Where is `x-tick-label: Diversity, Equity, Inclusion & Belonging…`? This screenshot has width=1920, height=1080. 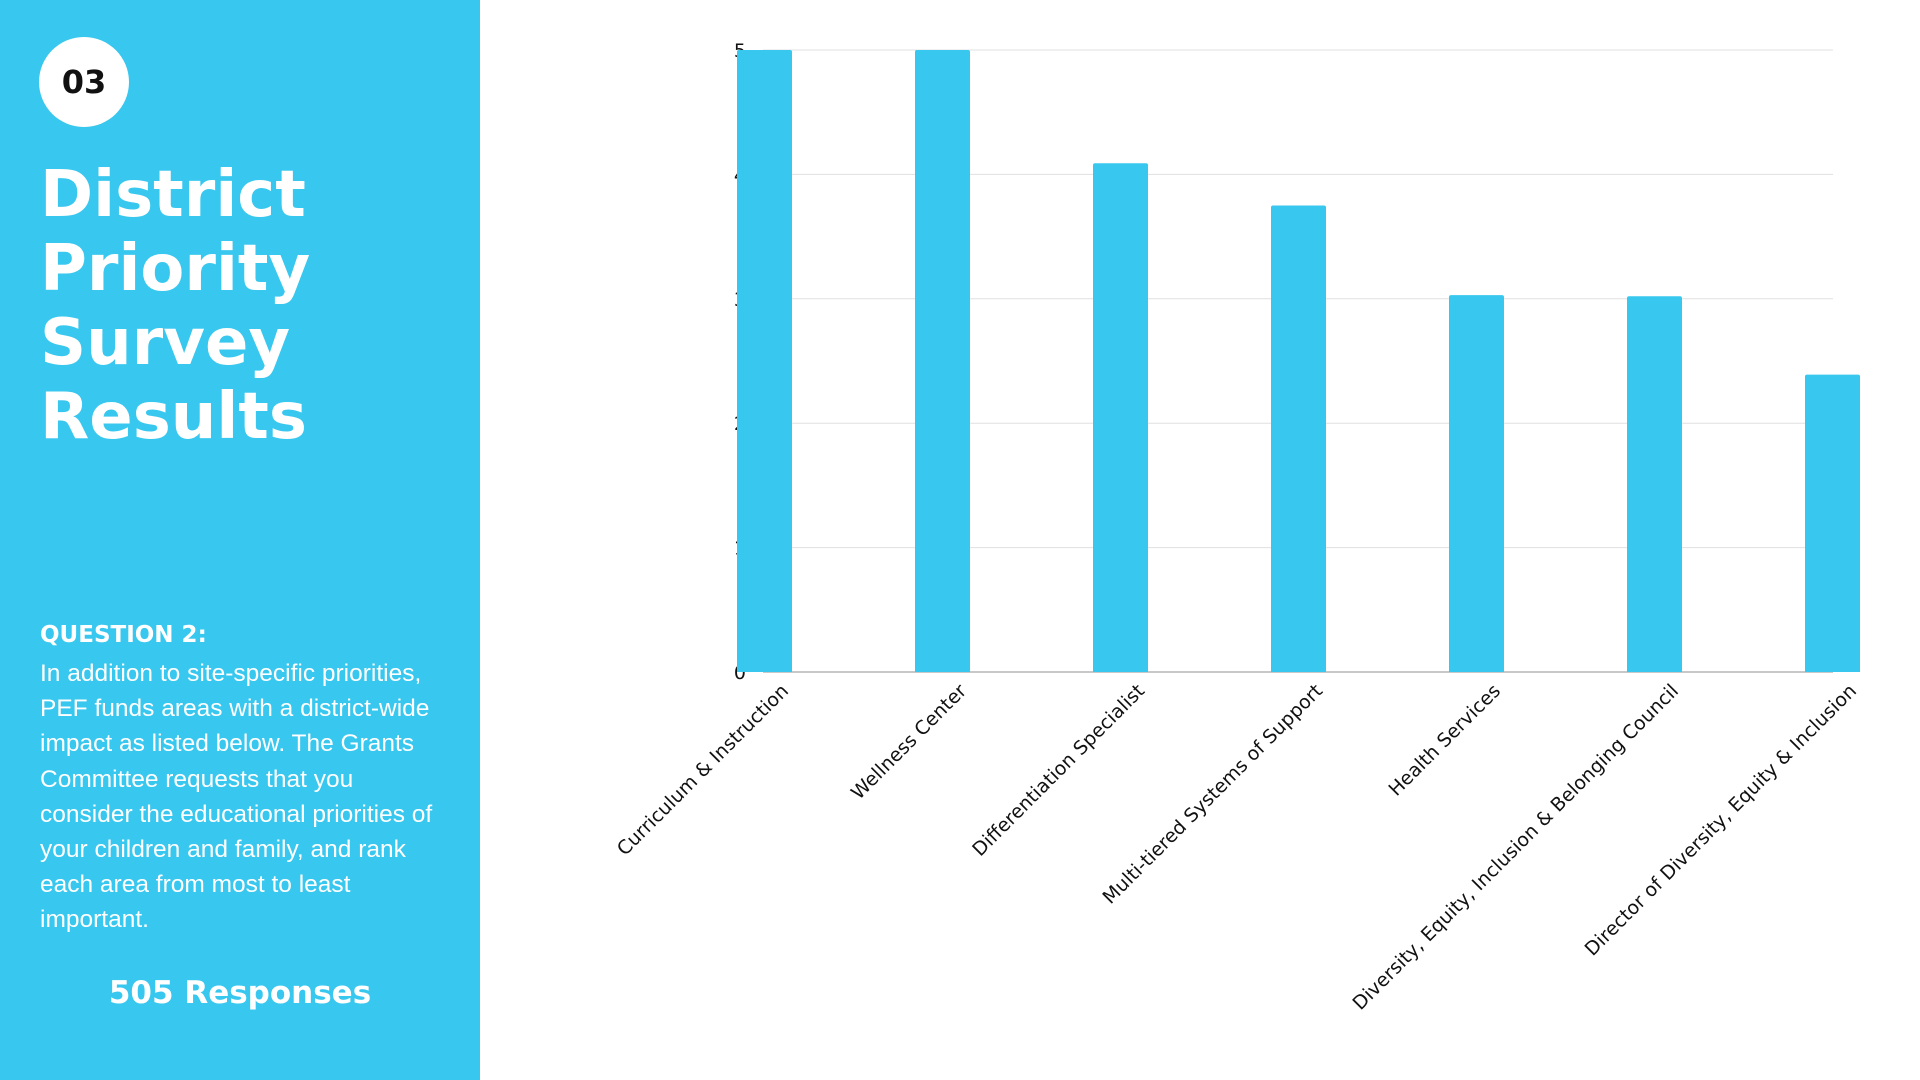
x-tick-label: Diversity, Equity, Inclusion & Belonging… is located at coordinates (1516, 847).